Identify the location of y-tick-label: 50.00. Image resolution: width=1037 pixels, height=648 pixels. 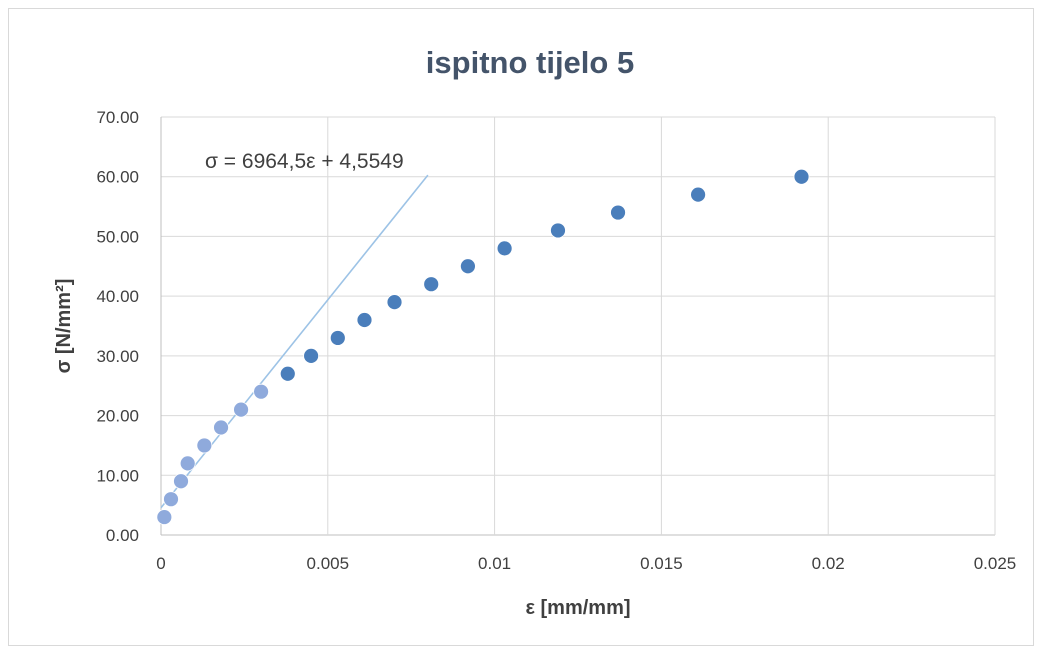
(117, 236).